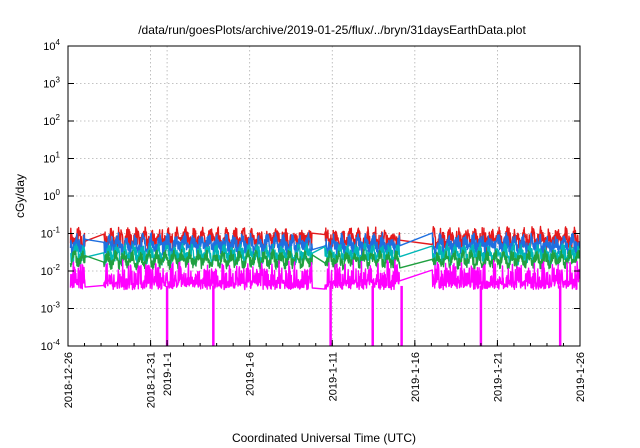 The height and width of the screenshot is (448, 640). What do you see at coordinates (51, 120) in the screenshot?
I see `y-tick-label: 10²` at bounding box center [51, 120].